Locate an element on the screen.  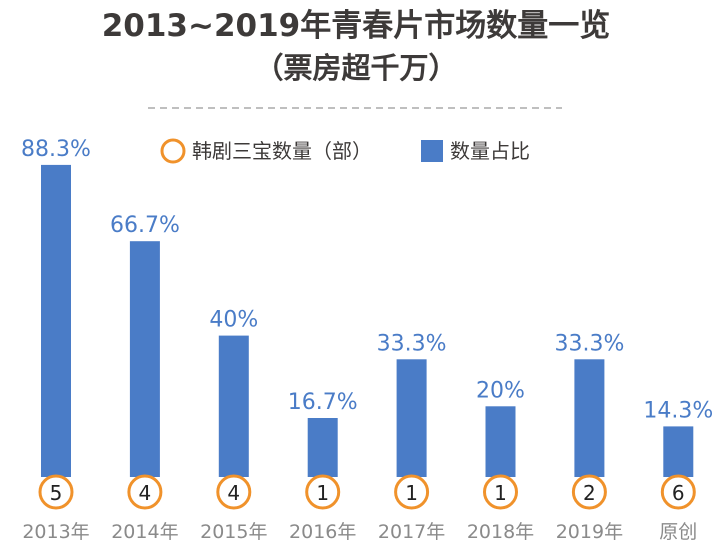
count-label-6: 2 is located at coordinates (589, 493).